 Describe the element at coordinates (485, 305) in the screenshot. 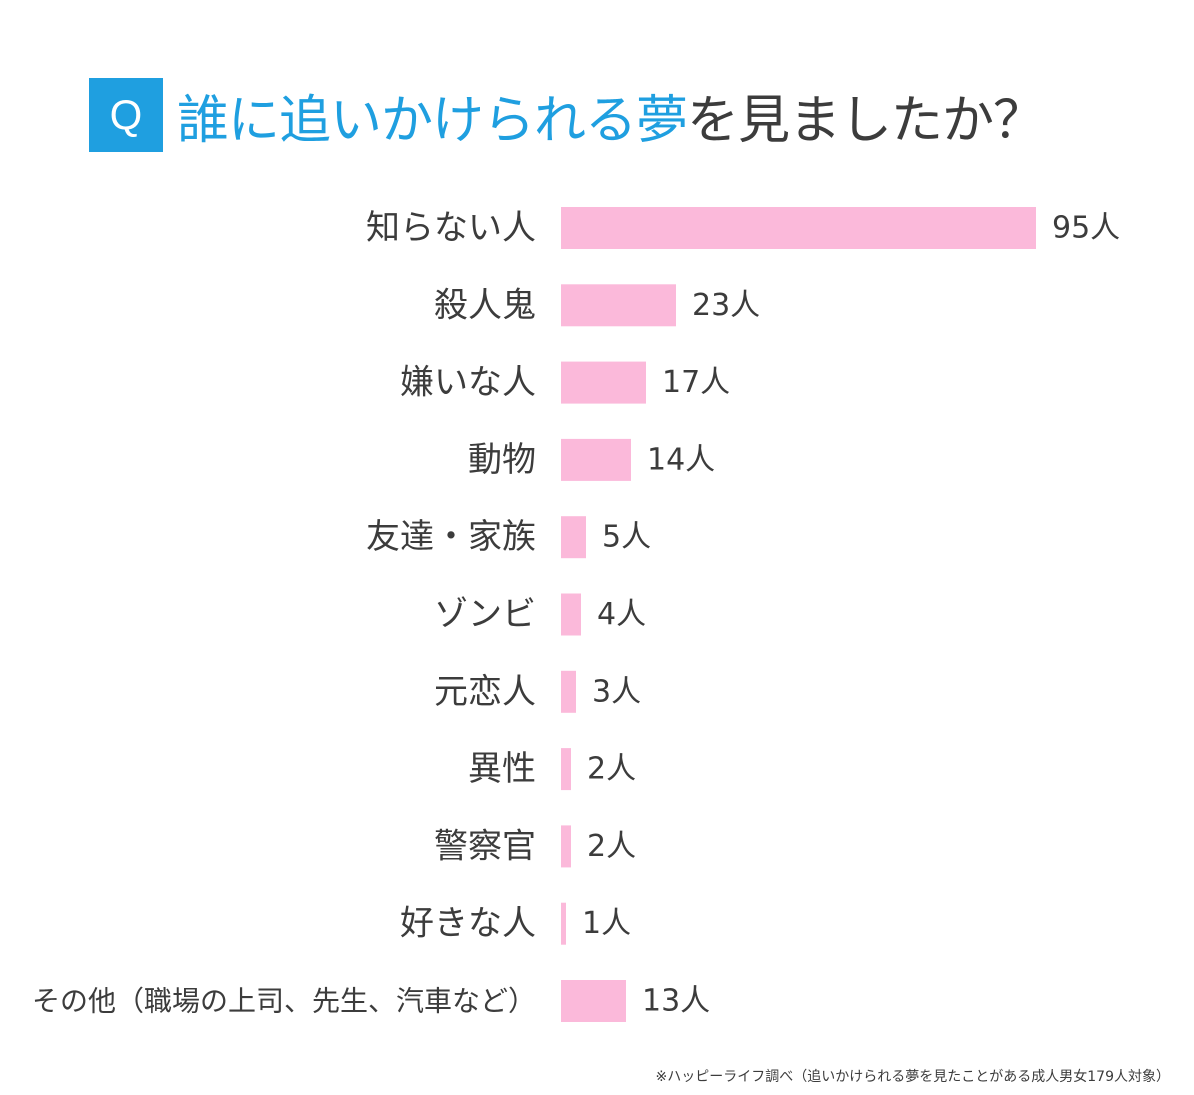

I see `category-label: 殺人鬼` at that location.